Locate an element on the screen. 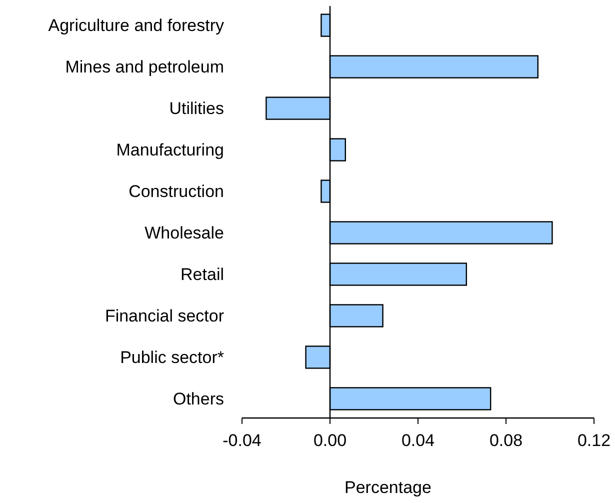 This screenshot has width=615, height=503. x-tick-label: 0.12 is located at coordinates (594, 440).